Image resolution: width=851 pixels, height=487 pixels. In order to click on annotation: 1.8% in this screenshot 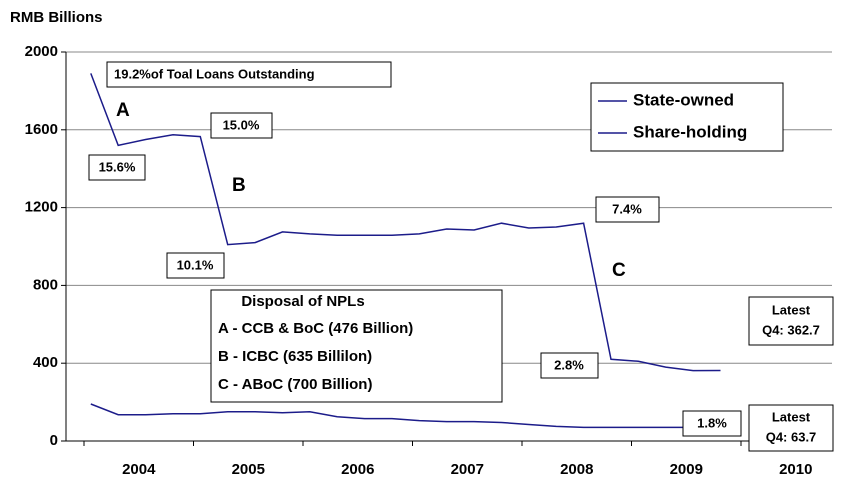, I will do `click(712, 422)`.